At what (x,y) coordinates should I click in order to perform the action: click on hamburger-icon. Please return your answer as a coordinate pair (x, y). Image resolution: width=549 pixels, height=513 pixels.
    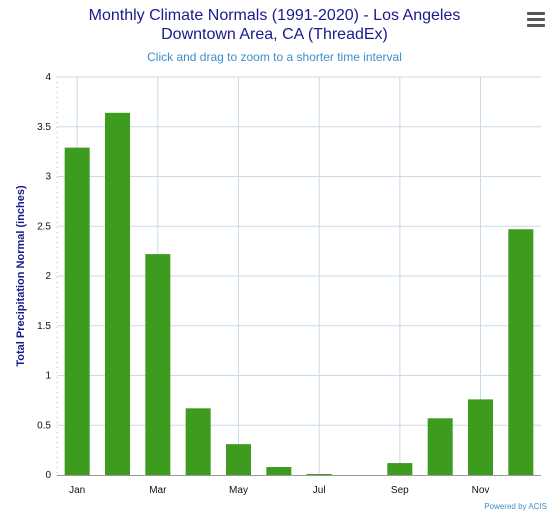
    Looking at the image, I should click on (536, 20).